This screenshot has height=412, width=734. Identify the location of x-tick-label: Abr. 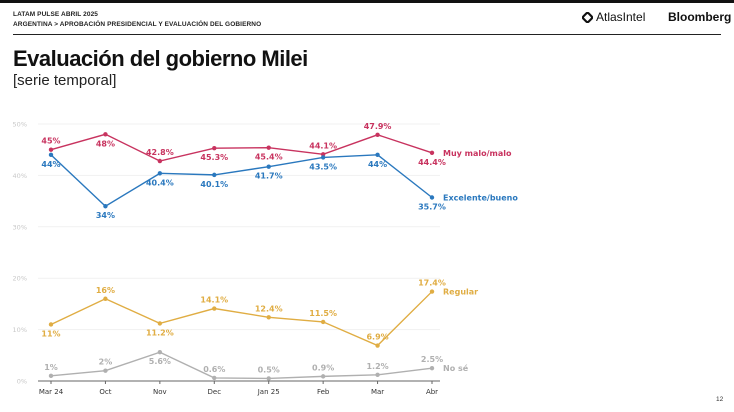
(432, 392).